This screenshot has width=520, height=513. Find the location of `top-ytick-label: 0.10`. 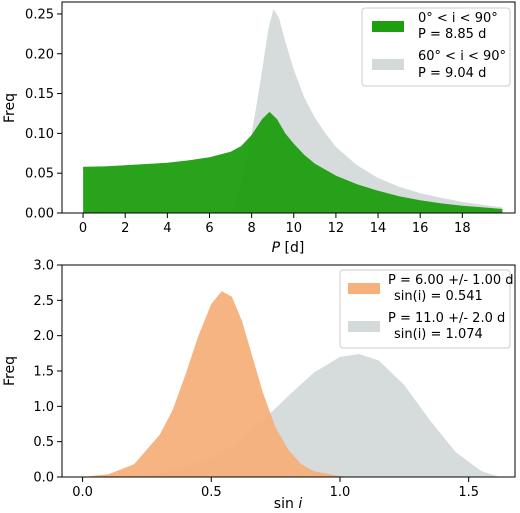

top-ytick-label: 0.10 is located at coordinates (39, 134).